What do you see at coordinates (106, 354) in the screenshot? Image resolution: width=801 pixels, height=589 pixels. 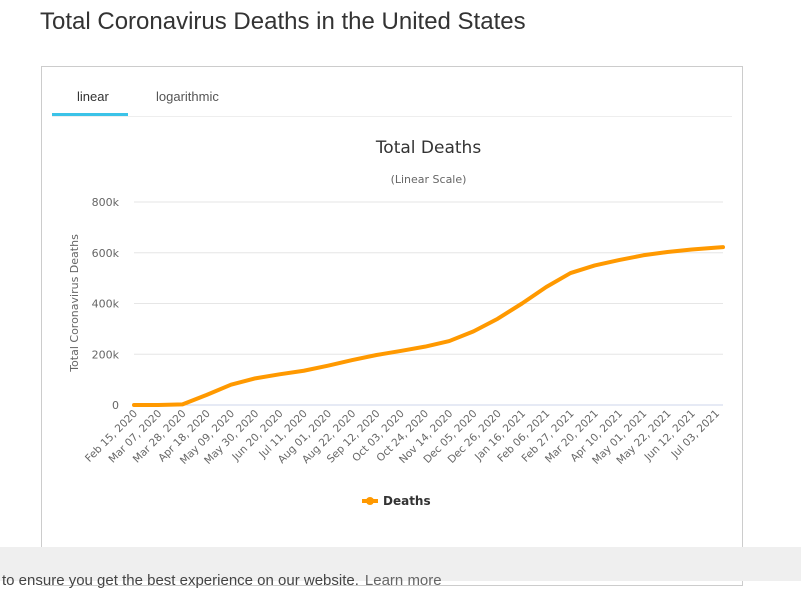 I see `y-tick-label: 200k` at bounding box center [106, 354].